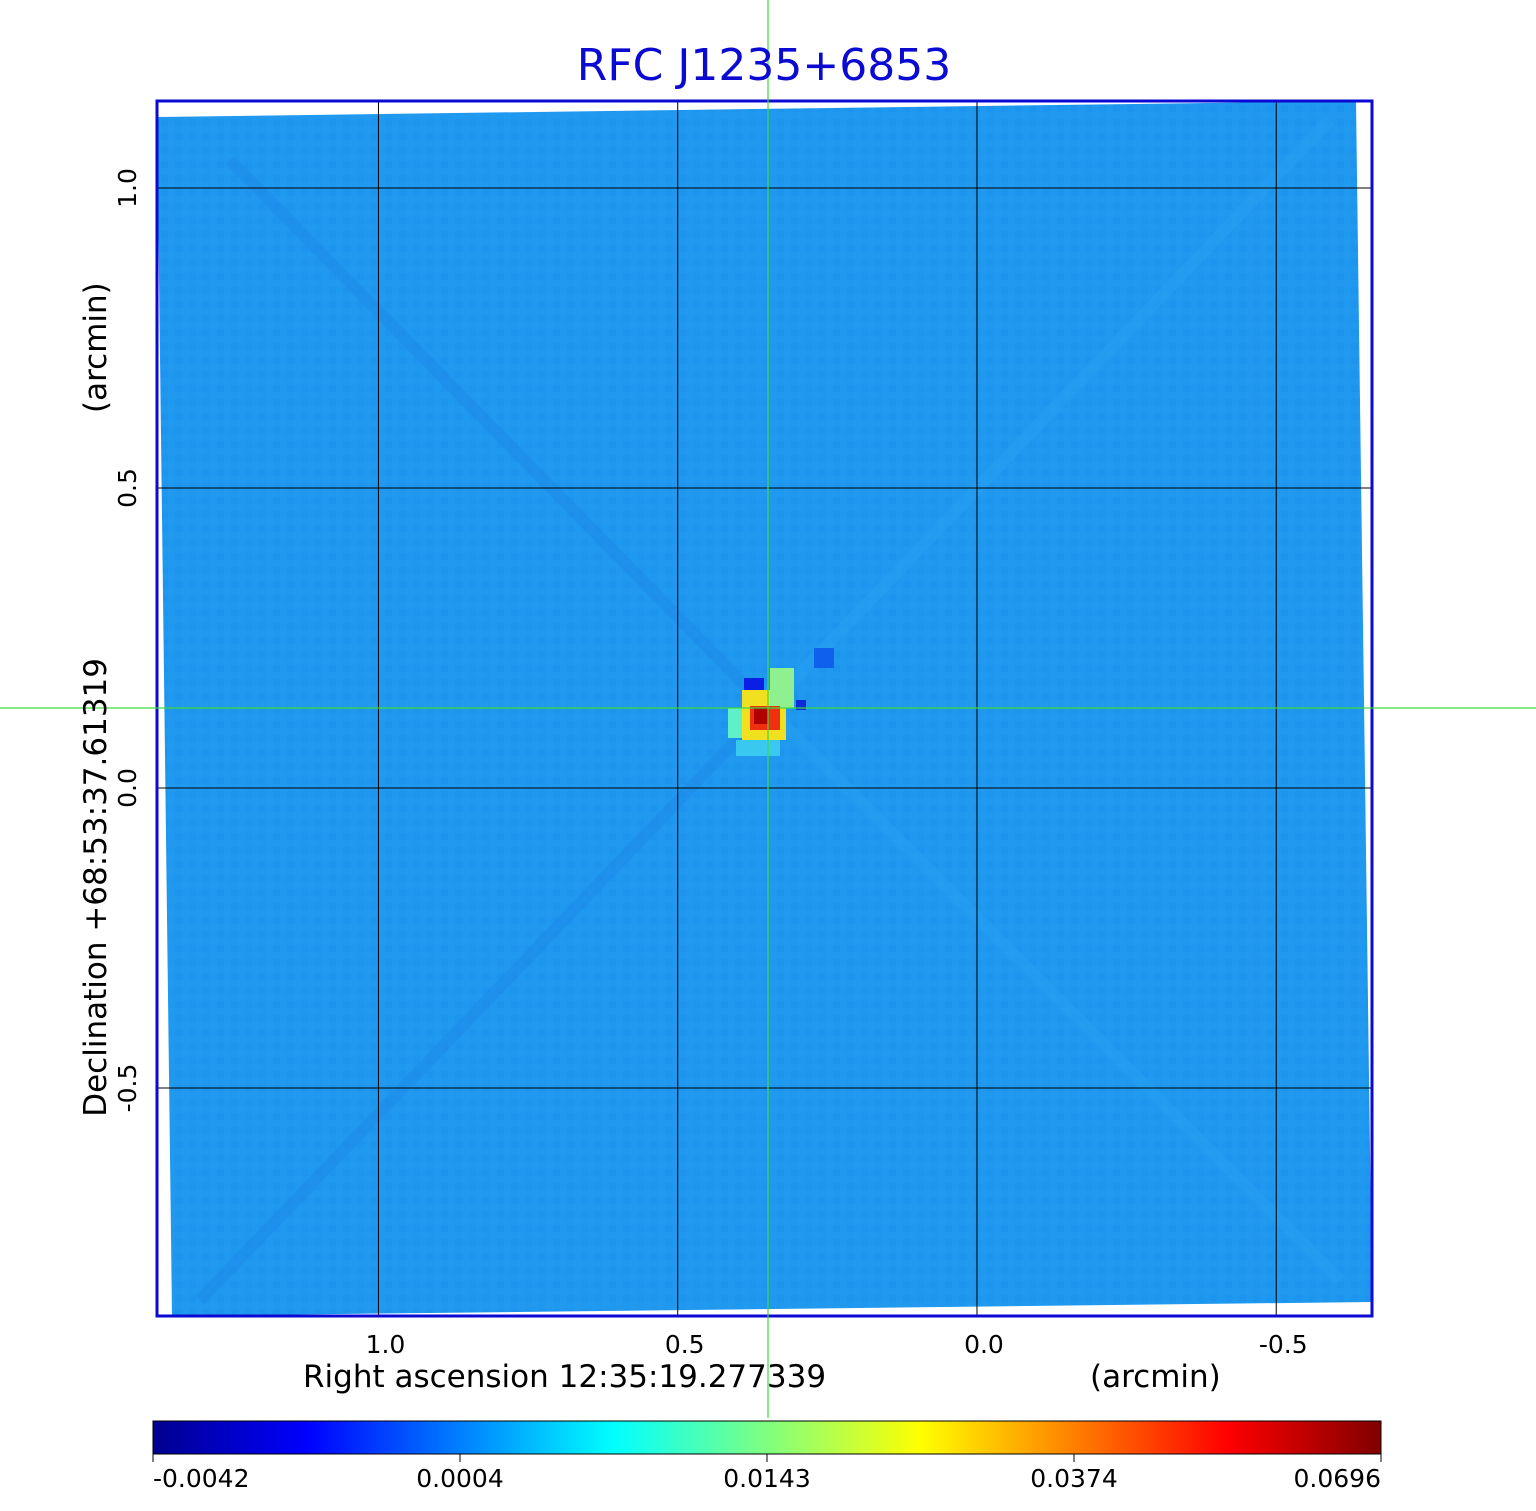 This screenshot has width=1536, height=1511. What do you see at coordinates (96, 887) in the screenshot?
I see `y-axis-label: Declination +68:53:37.61319` at bounding box center [96, 887].